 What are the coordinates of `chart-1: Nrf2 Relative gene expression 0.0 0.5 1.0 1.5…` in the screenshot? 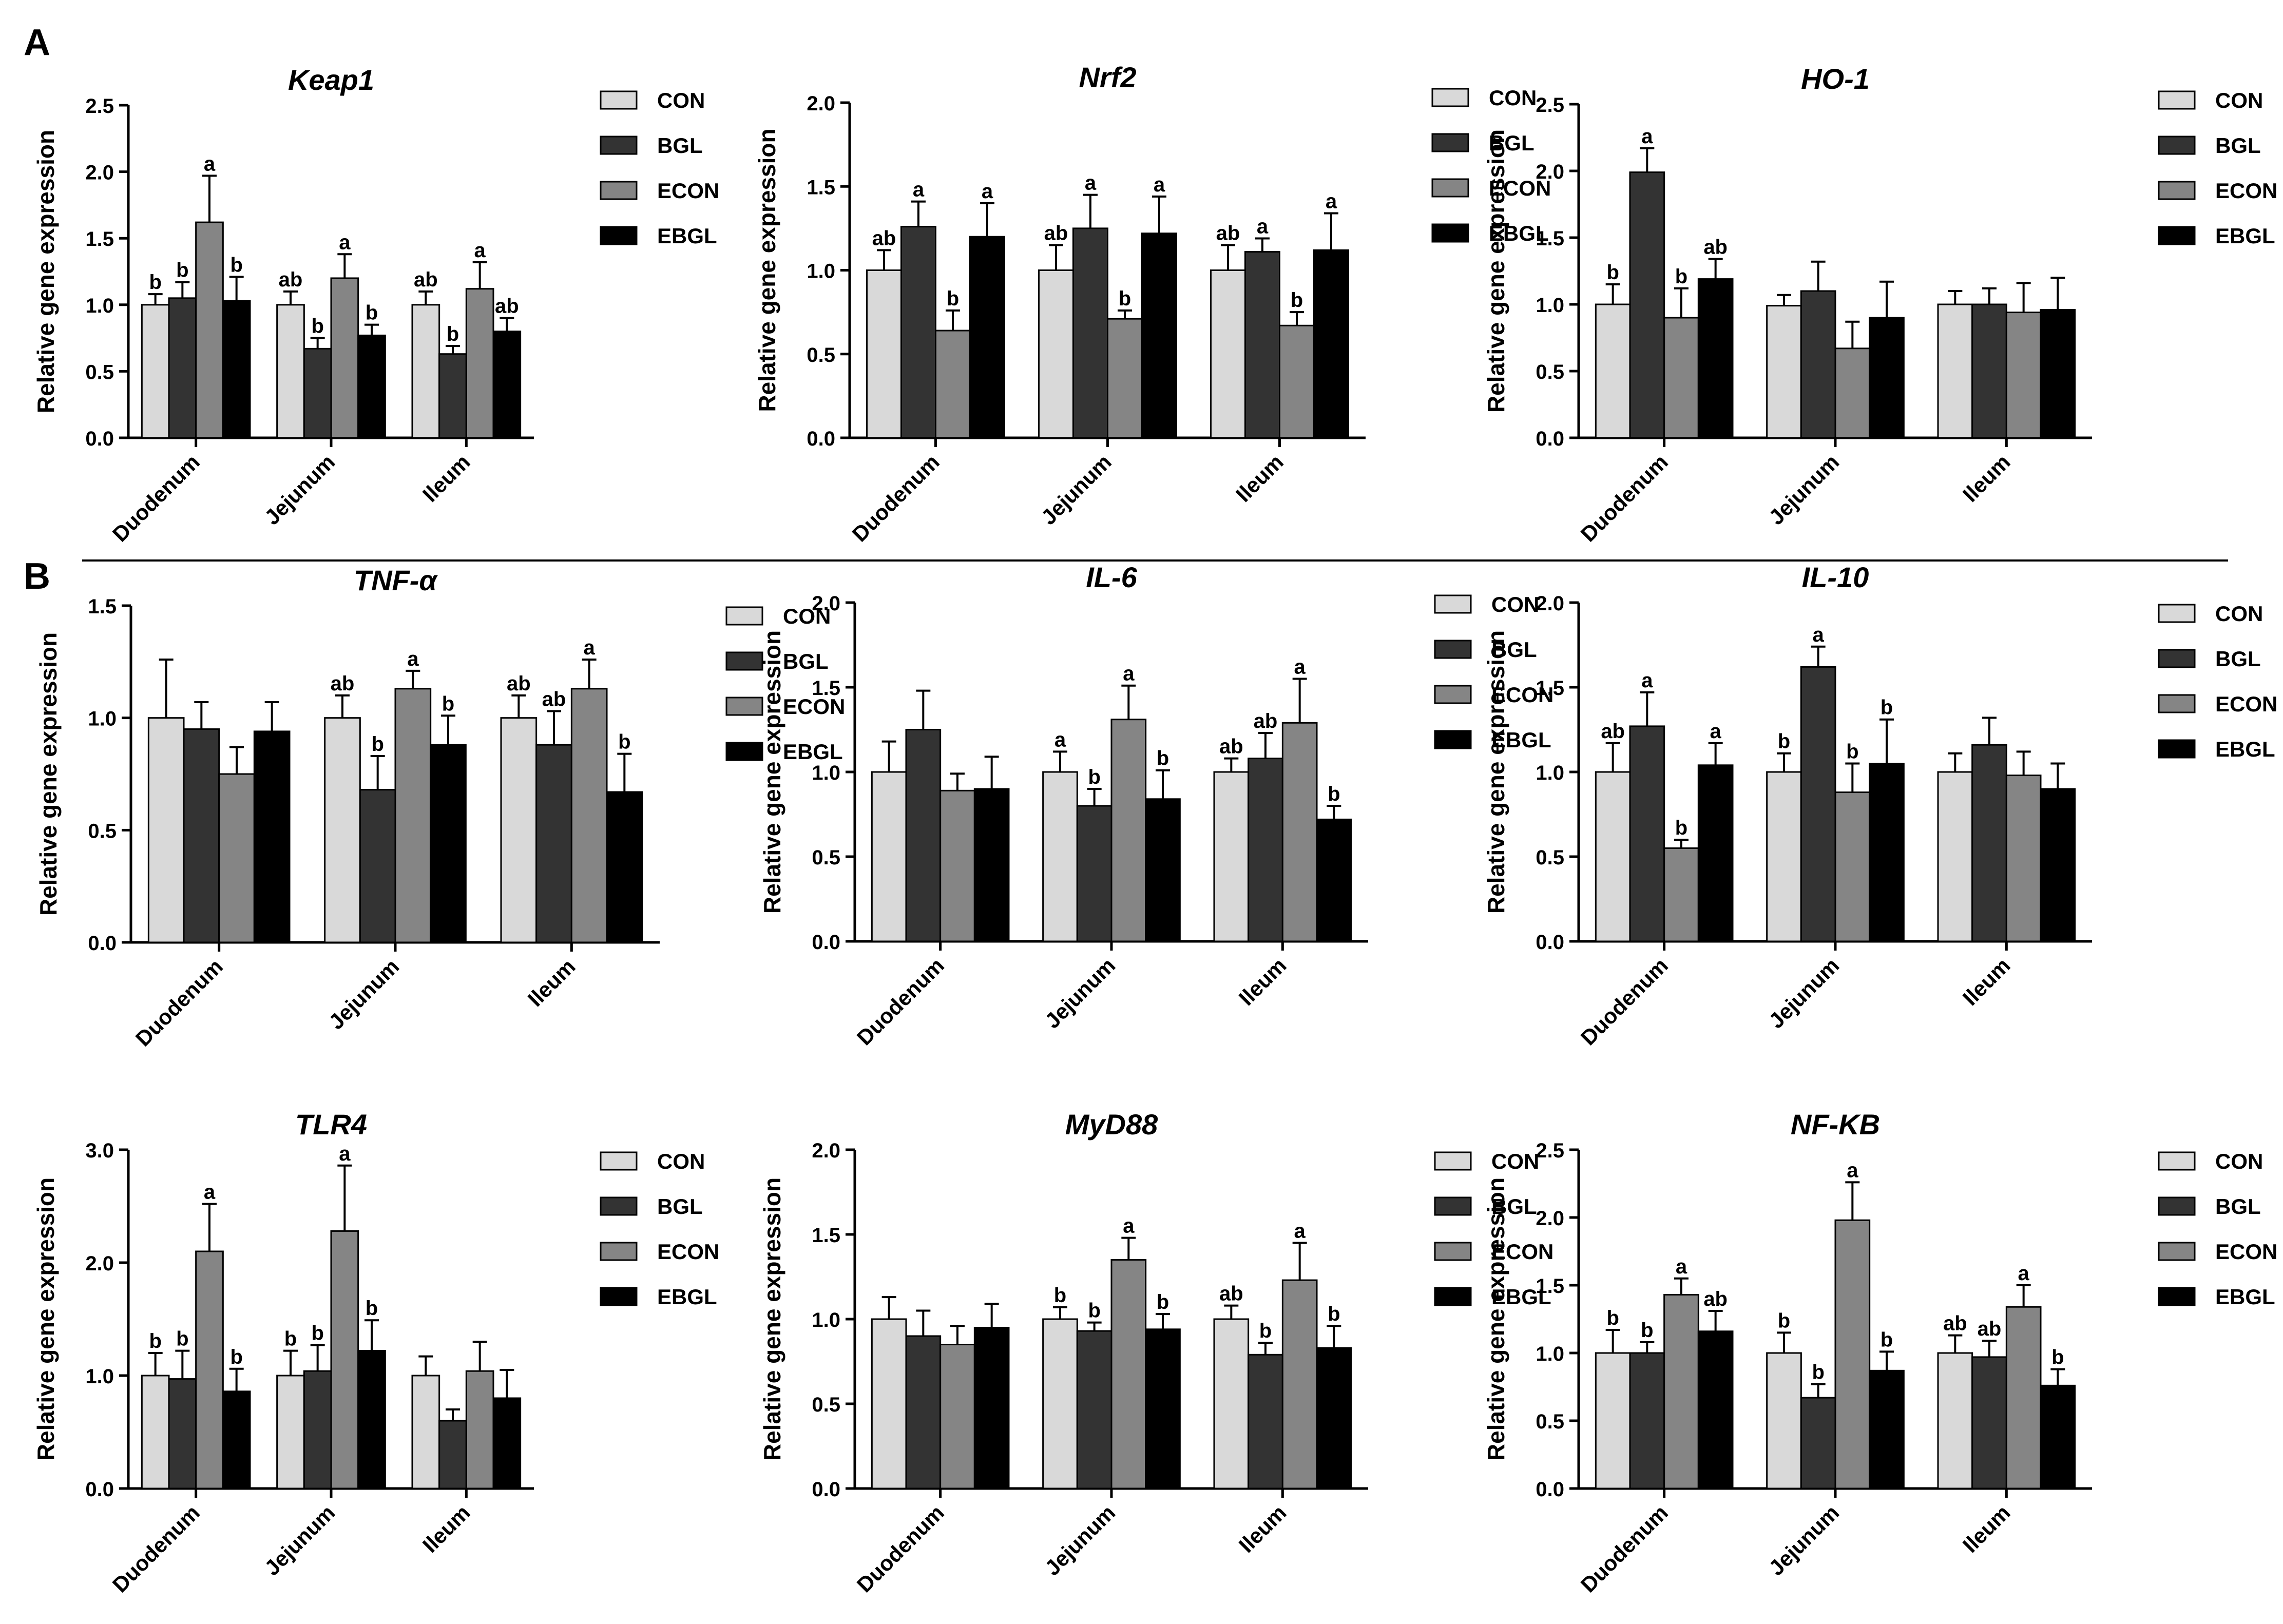 It's located at (1152, 303).